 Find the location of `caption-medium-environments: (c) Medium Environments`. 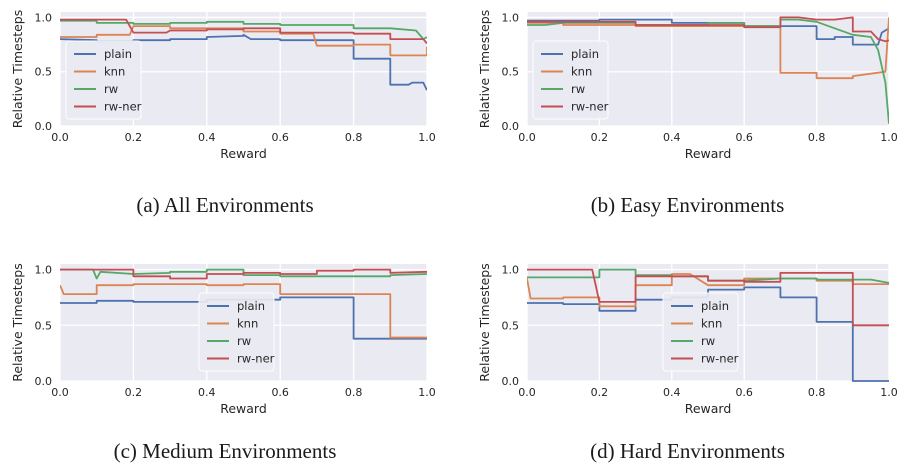

caption-medium-environments: (c) Medium Environments is located at coordinates (225, 451).